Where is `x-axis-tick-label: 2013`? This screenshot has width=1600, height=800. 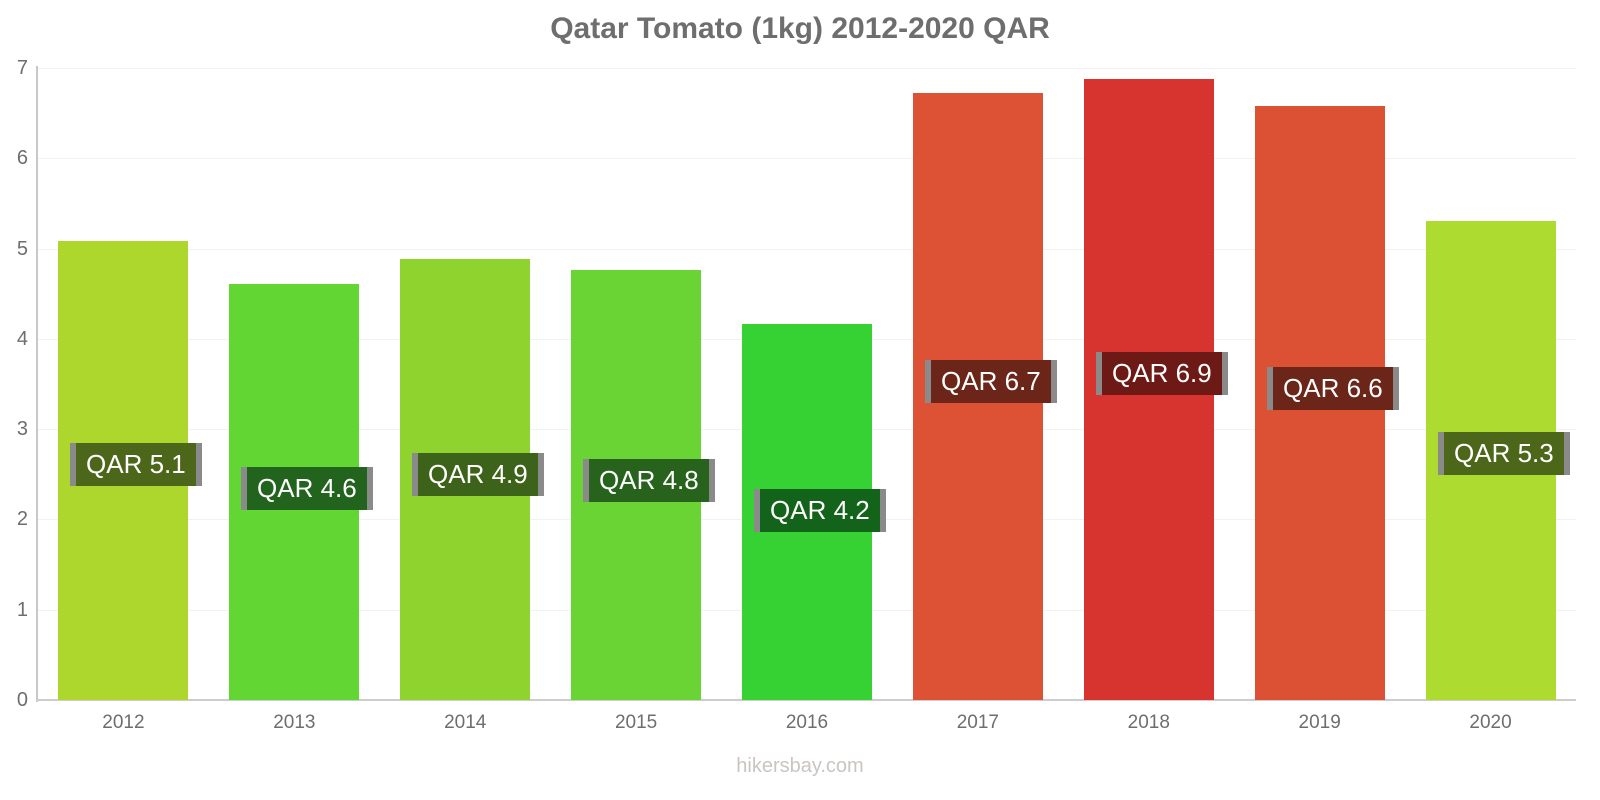
x-axis-tick-label: 2013 is located at coordinates (294, 722).